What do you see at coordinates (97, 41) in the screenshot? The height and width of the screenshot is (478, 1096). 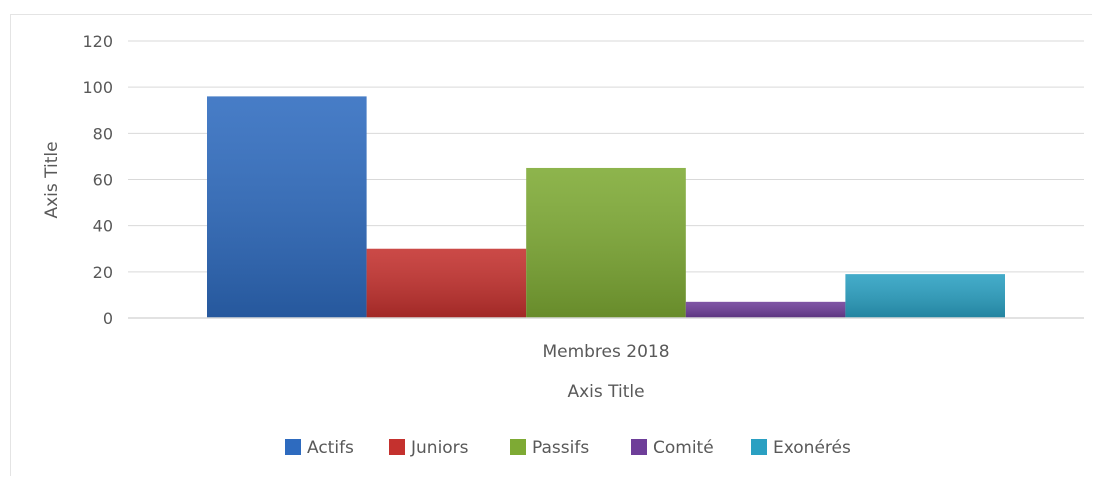 I see `y-tick-label: 120` at bounding box center [97, 41].